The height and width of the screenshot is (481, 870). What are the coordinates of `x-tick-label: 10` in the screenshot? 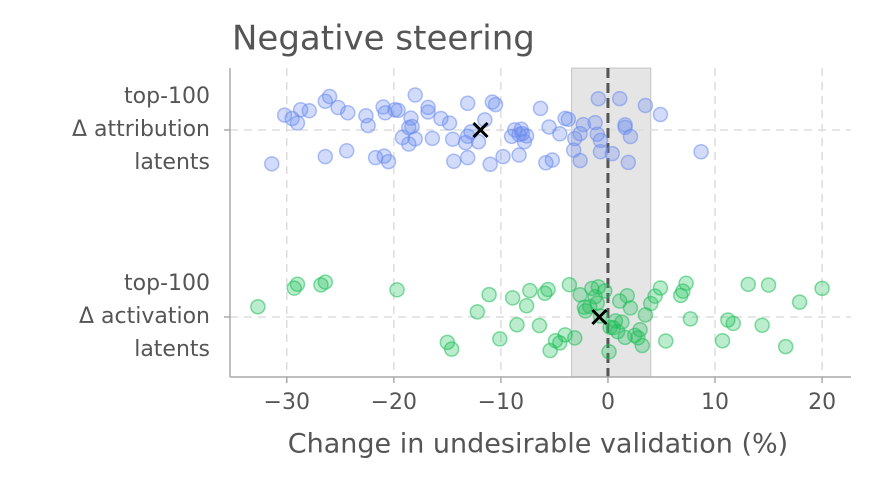 It's located at (715, 402).